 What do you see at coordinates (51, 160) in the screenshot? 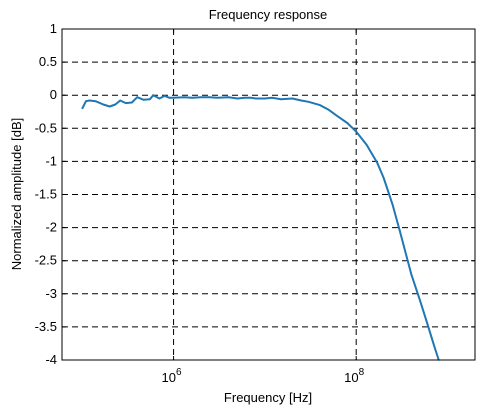
I see `y-tick-label: -1` at bounding box center [51, 160].